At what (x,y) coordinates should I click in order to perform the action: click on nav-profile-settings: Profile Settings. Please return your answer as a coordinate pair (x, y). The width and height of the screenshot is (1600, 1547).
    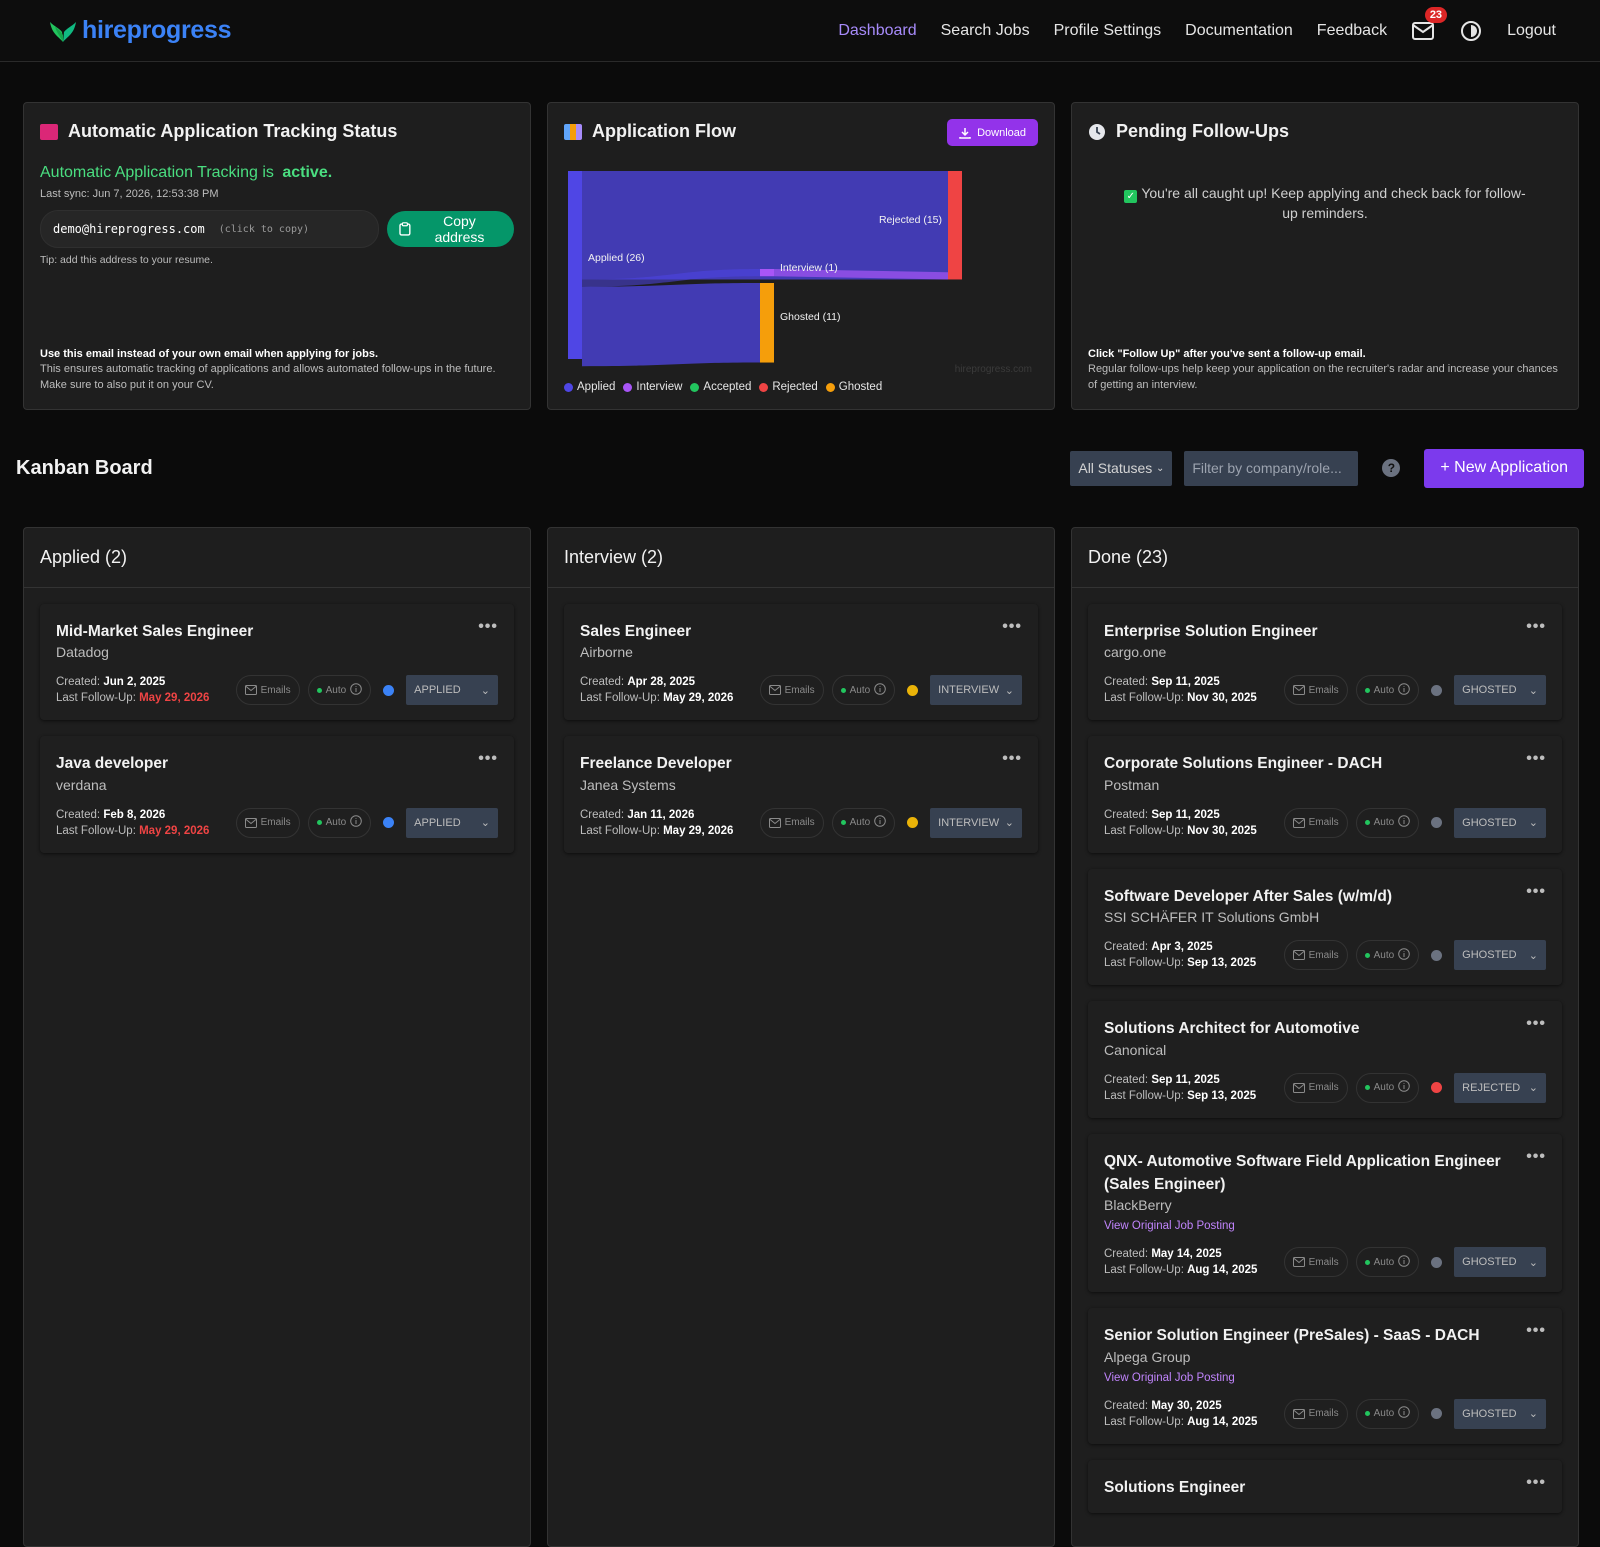
    Looking at the image, I should click on (1107, 30).